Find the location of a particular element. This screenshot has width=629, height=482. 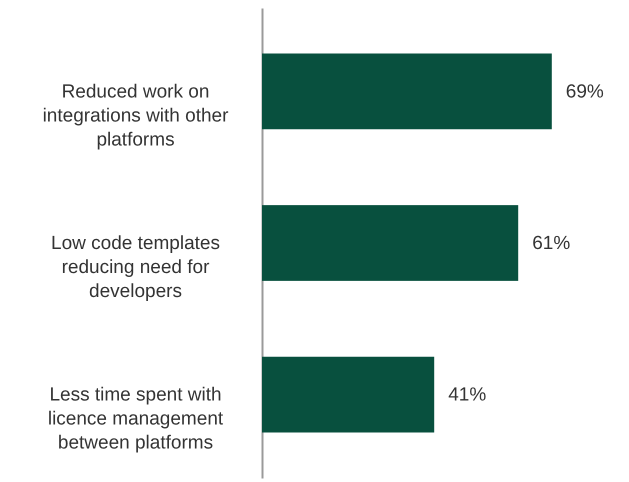

data-label: 41% is located at coordinates (467, 395).